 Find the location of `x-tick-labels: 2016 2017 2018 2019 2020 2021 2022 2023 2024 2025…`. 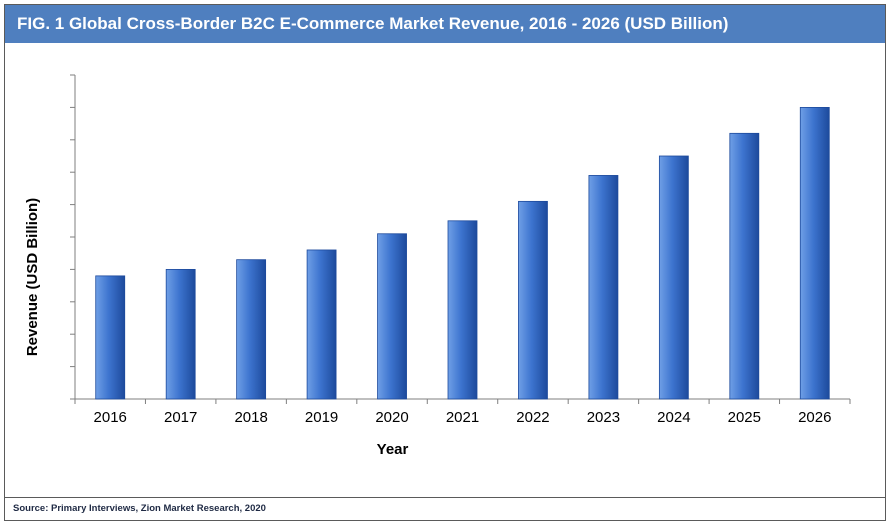

x-tick-labels: 2016 2017 2018 2019 2020 2021 2022 2023 2024 2025… is located at coordinates (463, 417).